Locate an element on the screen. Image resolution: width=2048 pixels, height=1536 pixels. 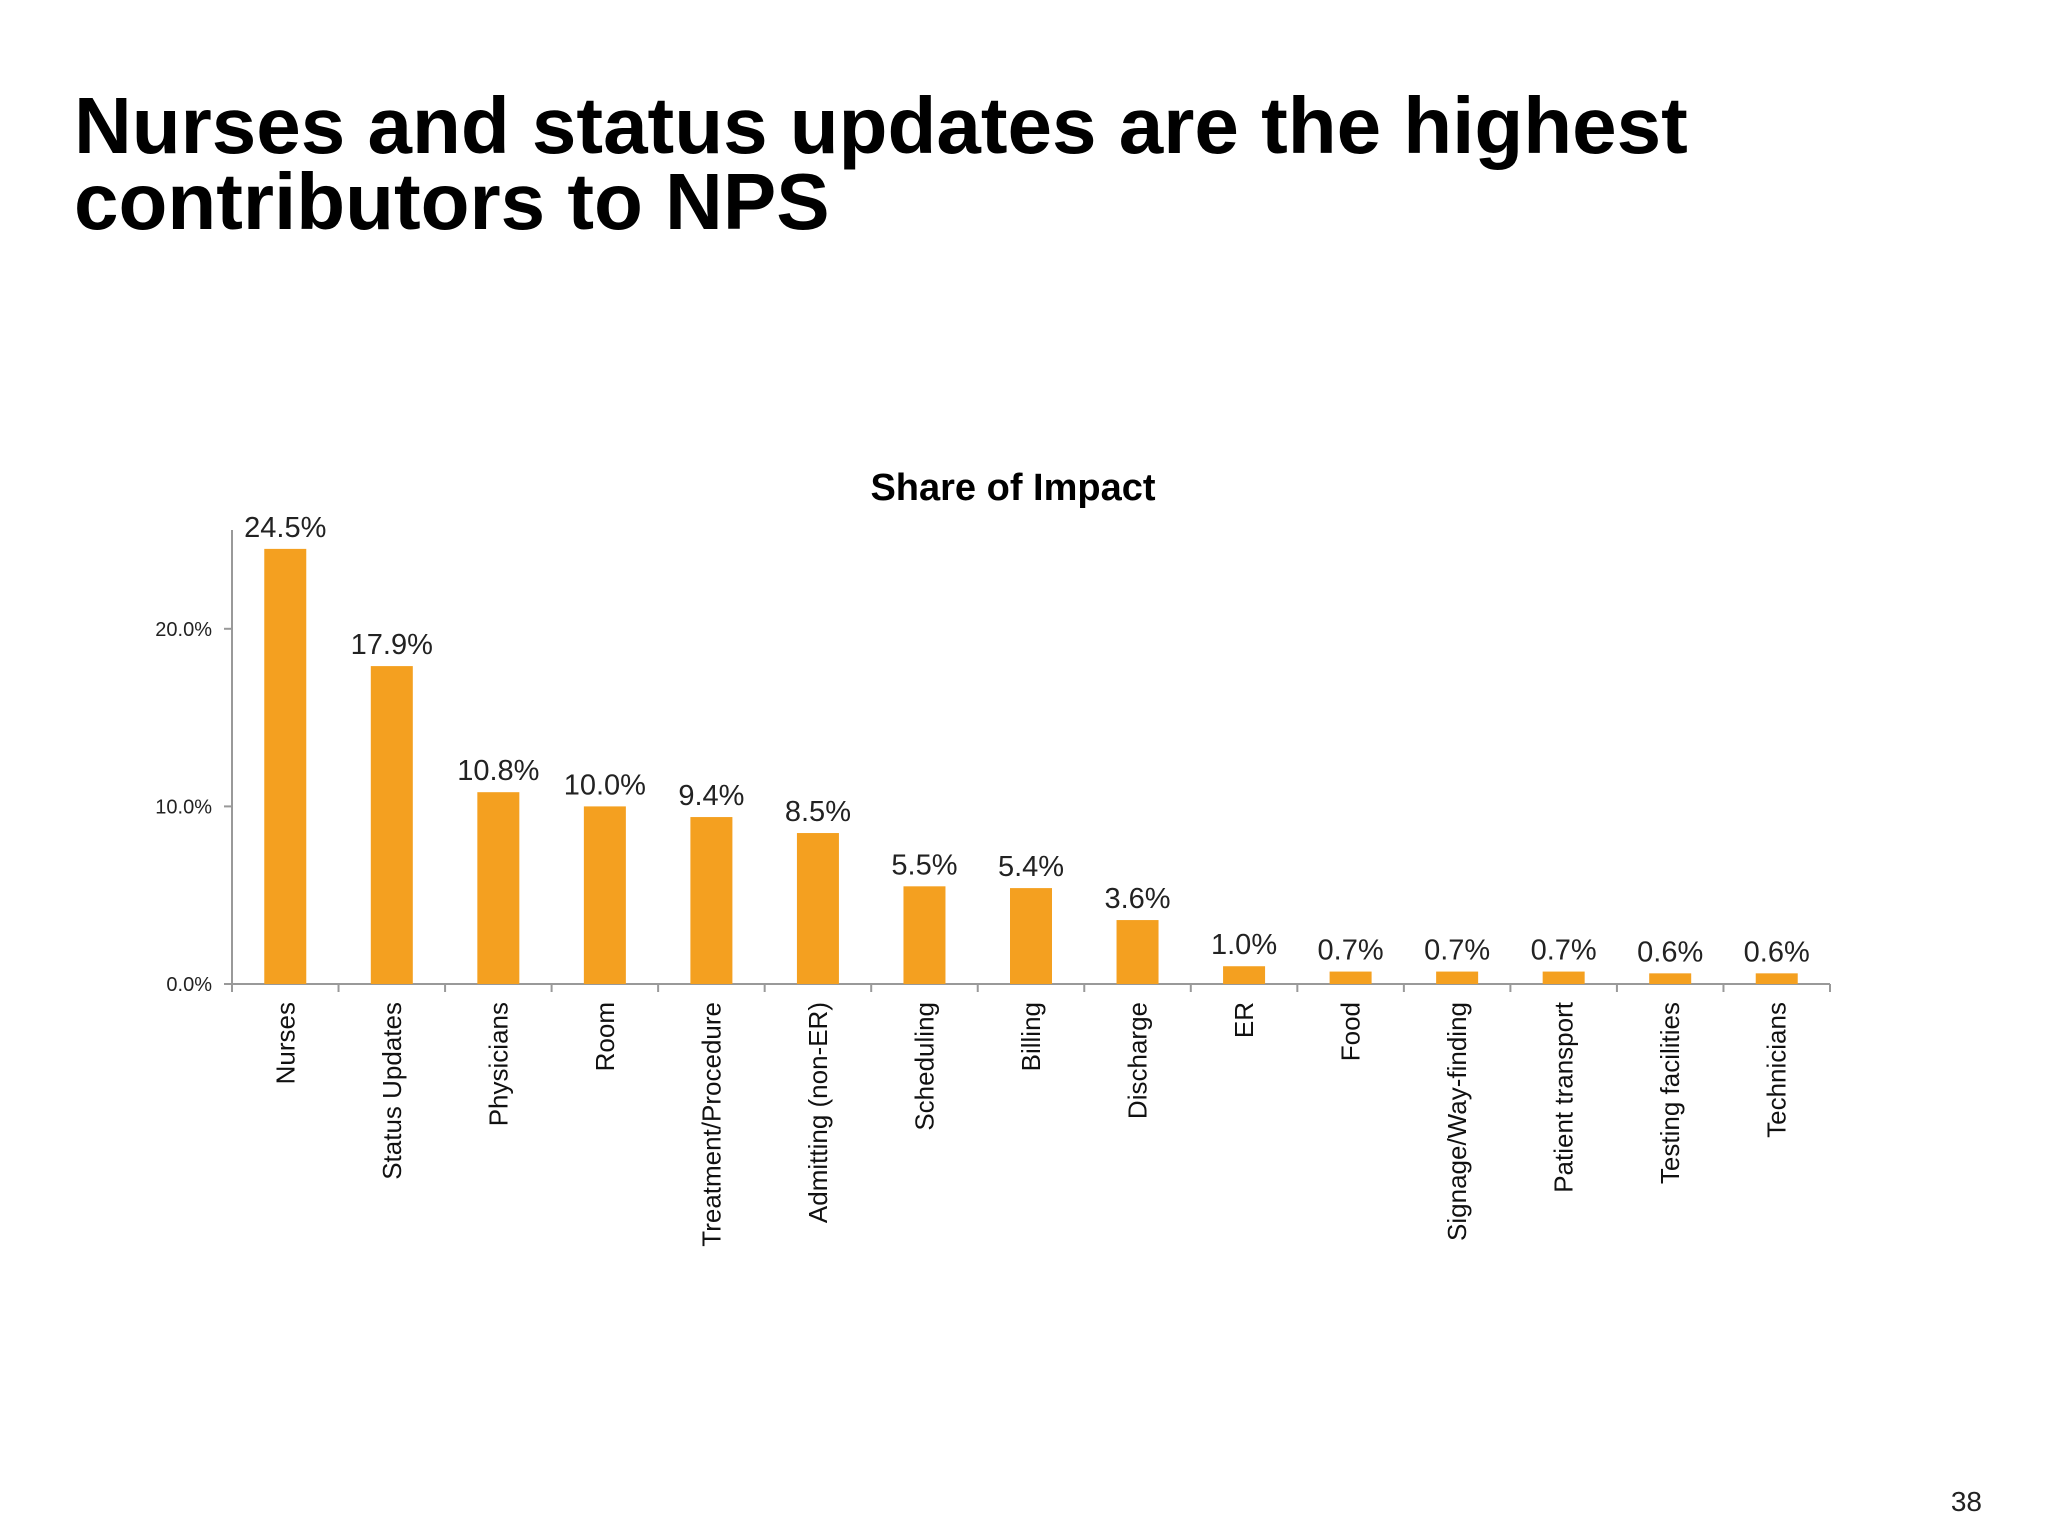
category-label: Signage/Way-finding is located at coordinates (1457, 1121).